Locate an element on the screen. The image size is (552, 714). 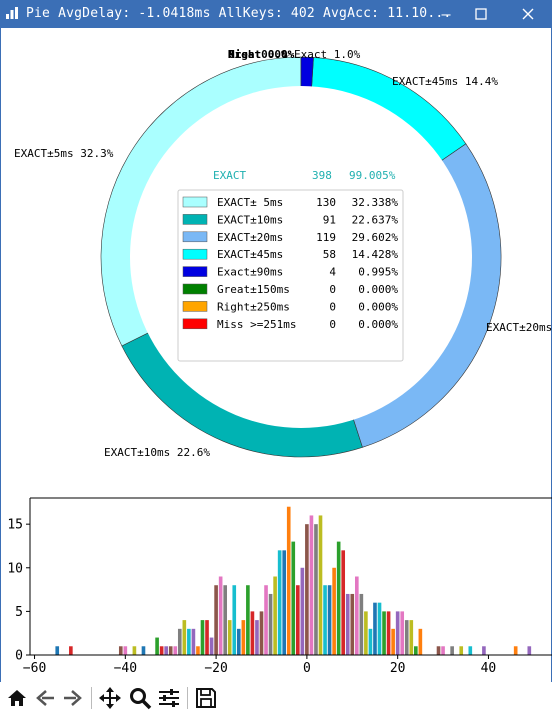
legend-entry-percent: 0.995% is located at coordinates (378, 272).